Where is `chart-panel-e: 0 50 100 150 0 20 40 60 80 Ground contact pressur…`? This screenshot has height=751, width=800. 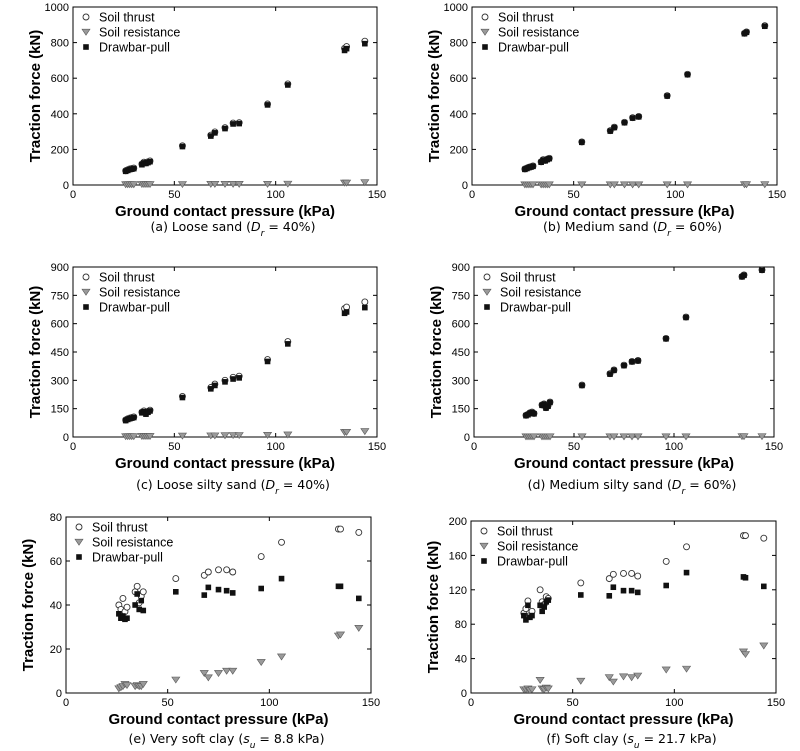 chart-panel-e: 0 50 100 150 0 20 40 60 80 Ground contact pressur… is located at coordinates (200, 631).